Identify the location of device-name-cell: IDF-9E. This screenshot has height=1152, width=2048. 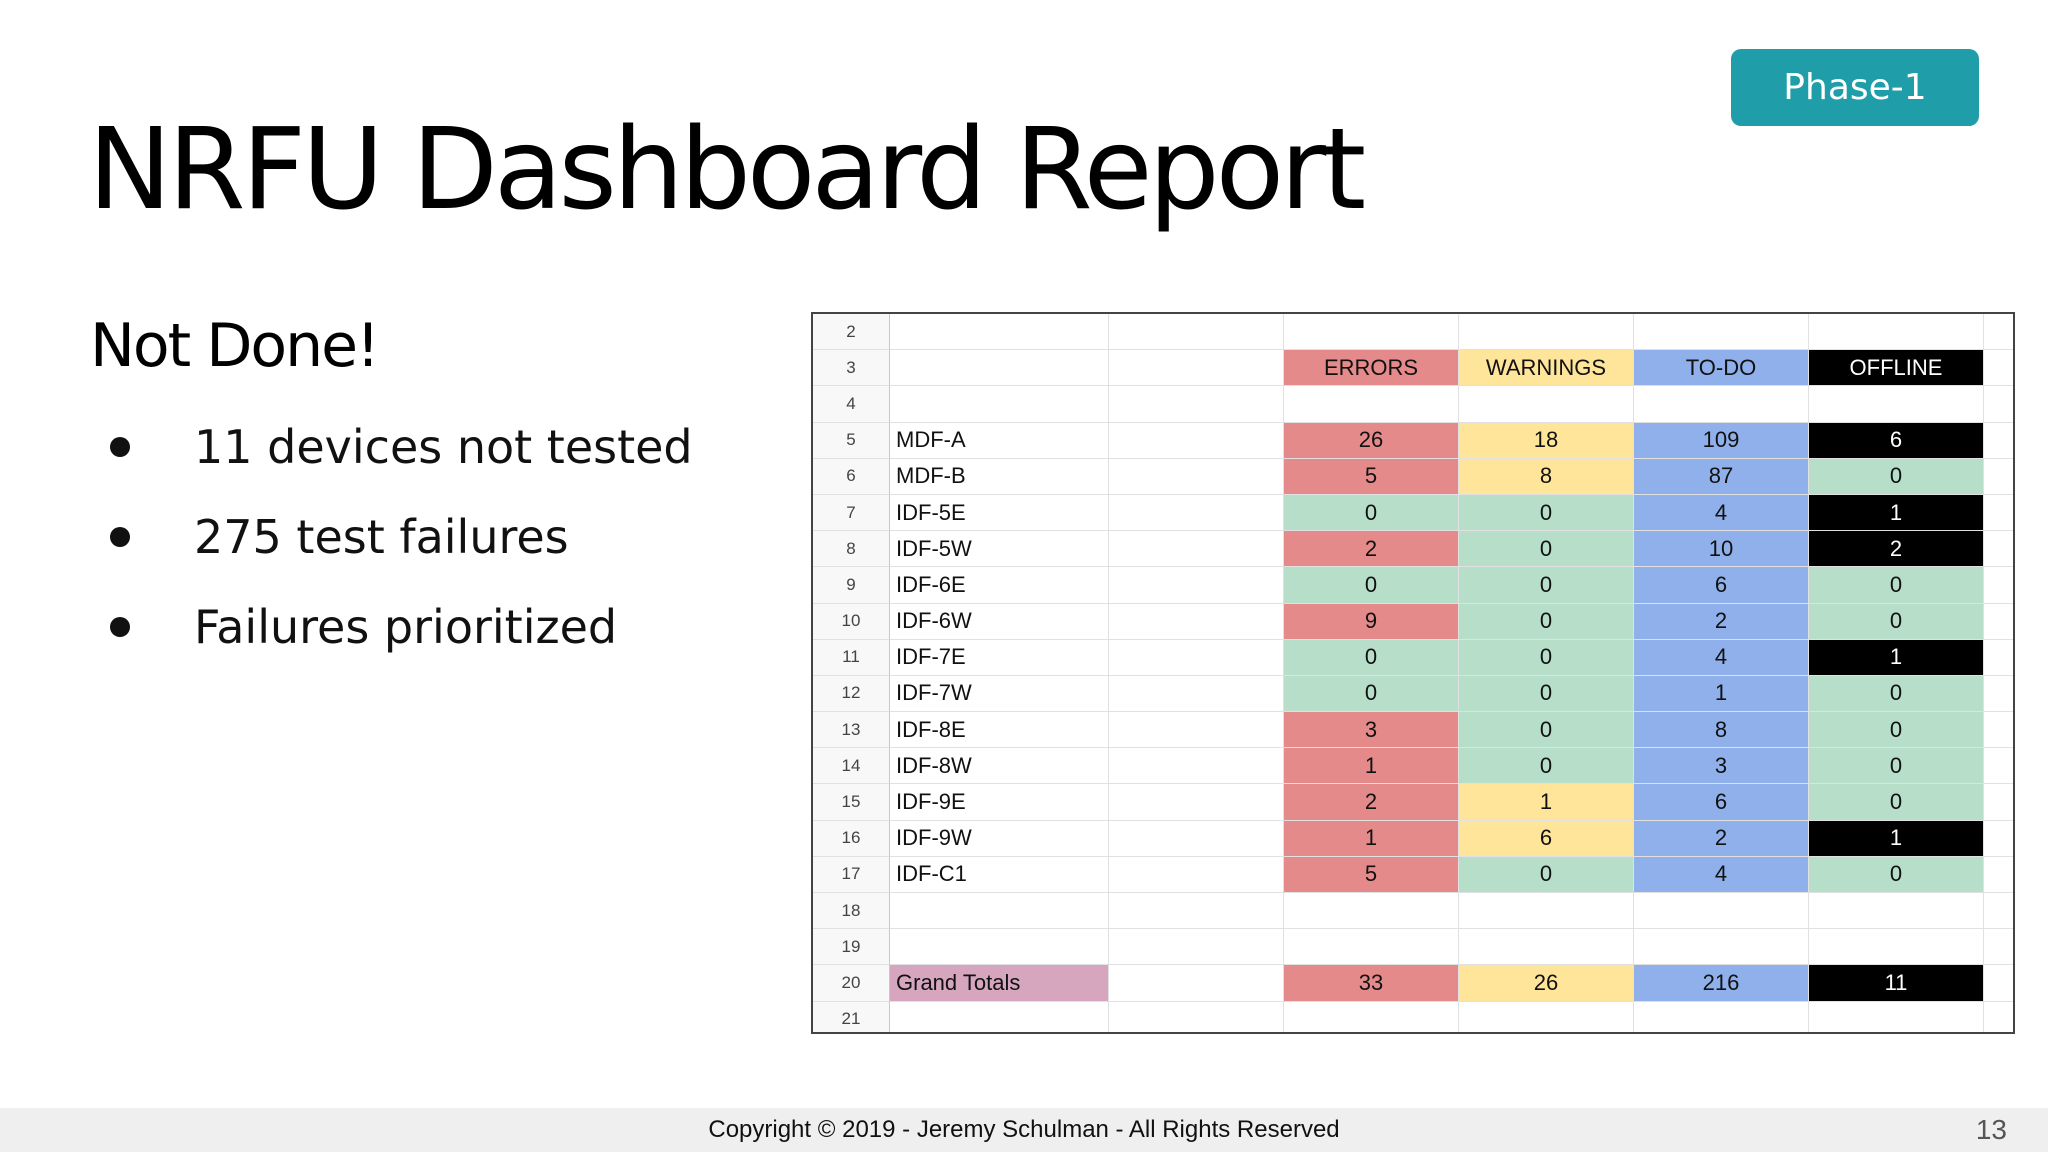
(999, 802).